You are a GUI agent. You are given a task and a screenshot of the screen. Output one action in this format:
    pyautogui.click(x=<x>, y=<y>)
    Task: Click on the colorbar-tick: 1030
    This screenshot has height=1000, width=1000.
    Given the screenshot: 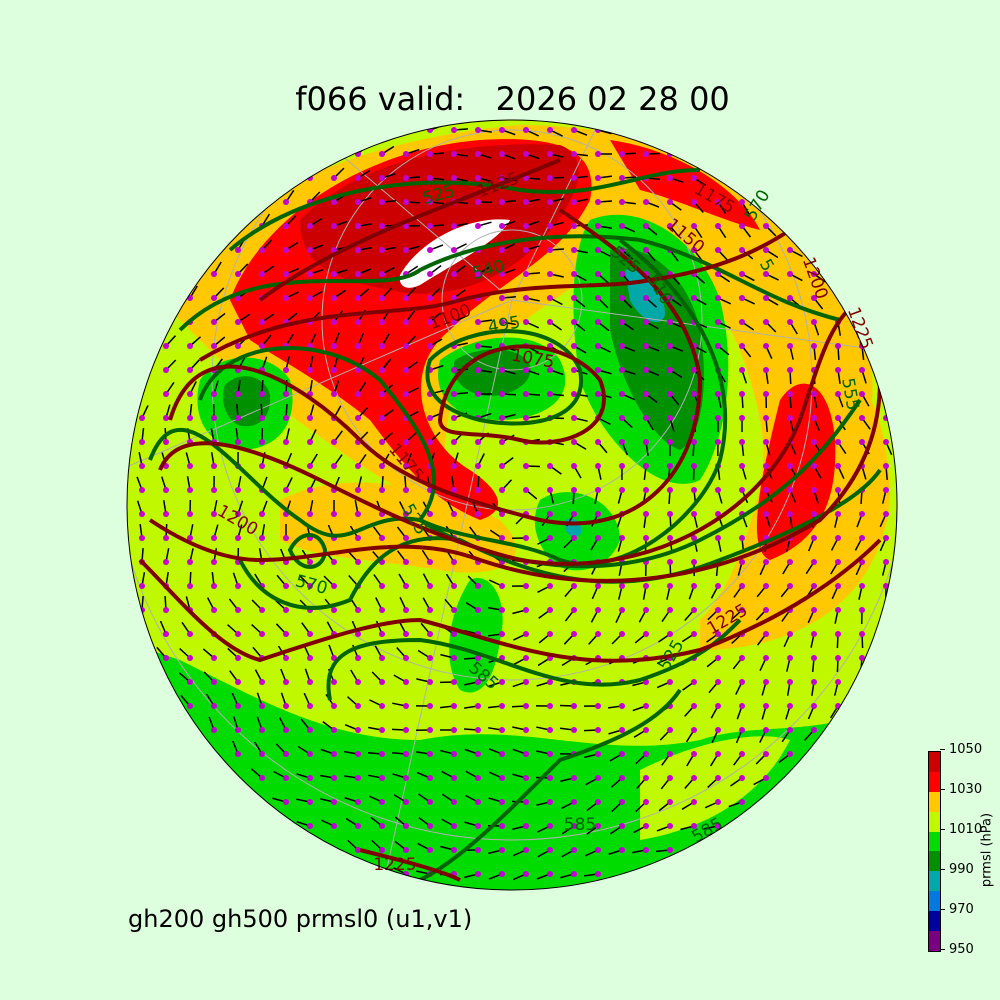 What is the action you would take?
    pyautogui.click(x=961, y=789)
    